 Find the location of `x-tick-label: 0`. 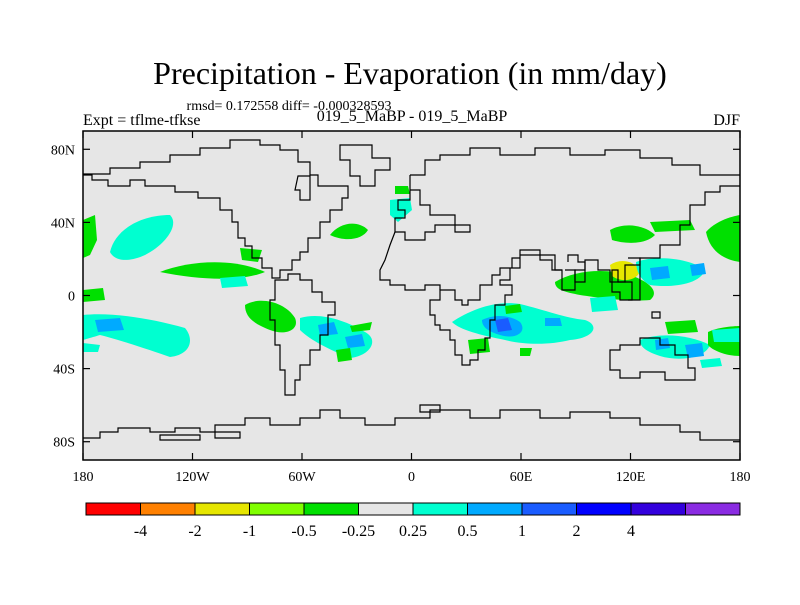

x-tick-label: 0 is located at coordinates (411, 477).